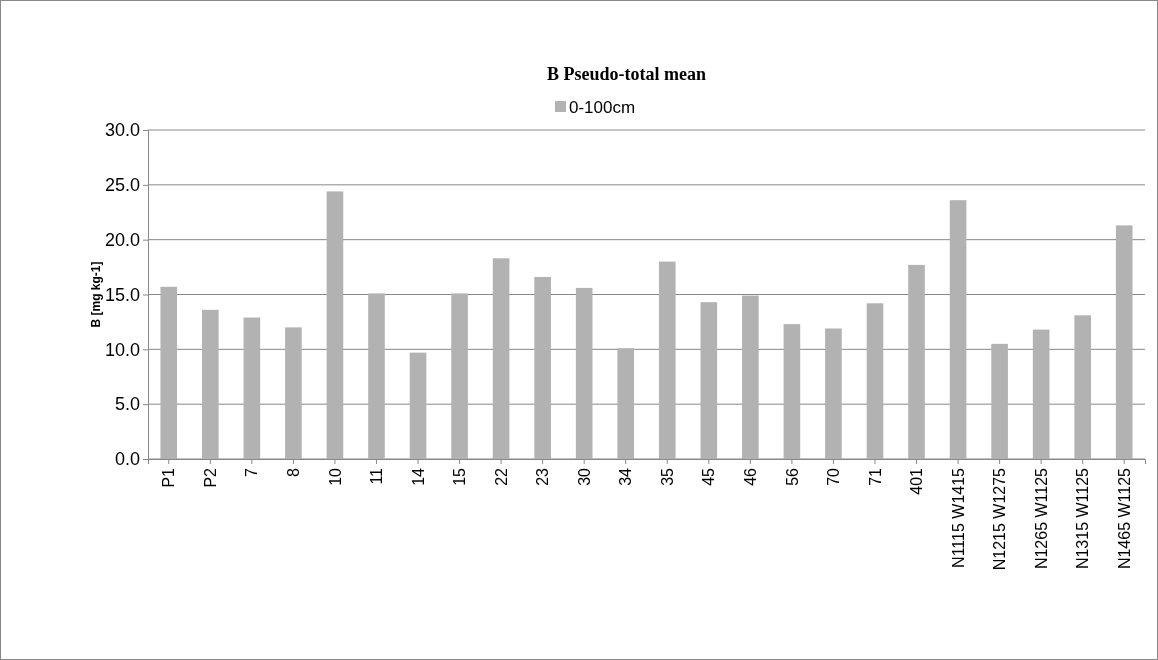 The image size is (1158, 660). Describe the element at coordinates (750, 476) in the screenshot. I see `x-tick-label: 46` at that location.